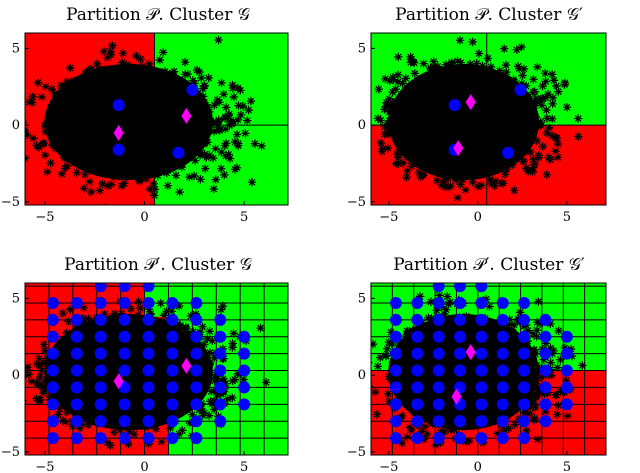 The image size is (640, 473). Describe the element at coordinates (128, 122) in the screenshot. I see `sample-cloud` at that location.